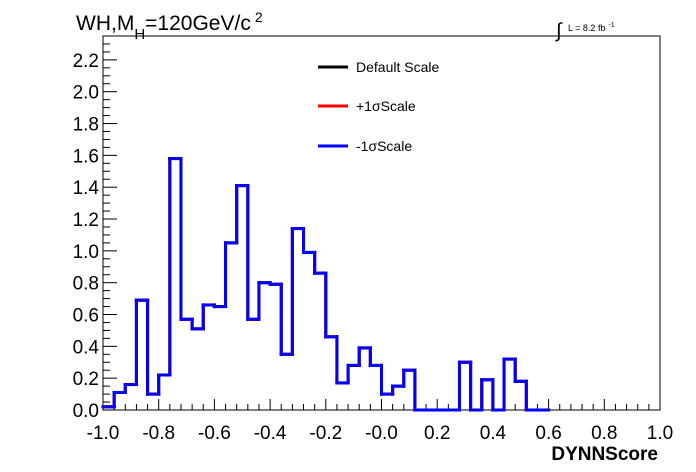 This screenshot has height=472, width=696. I want to click on y-tick-labels: 0.0 0.2 0.4 0.6 0.8 1.0 1.2 1.4 1.6 1.8 2.0 2.2, so click(86, 236).